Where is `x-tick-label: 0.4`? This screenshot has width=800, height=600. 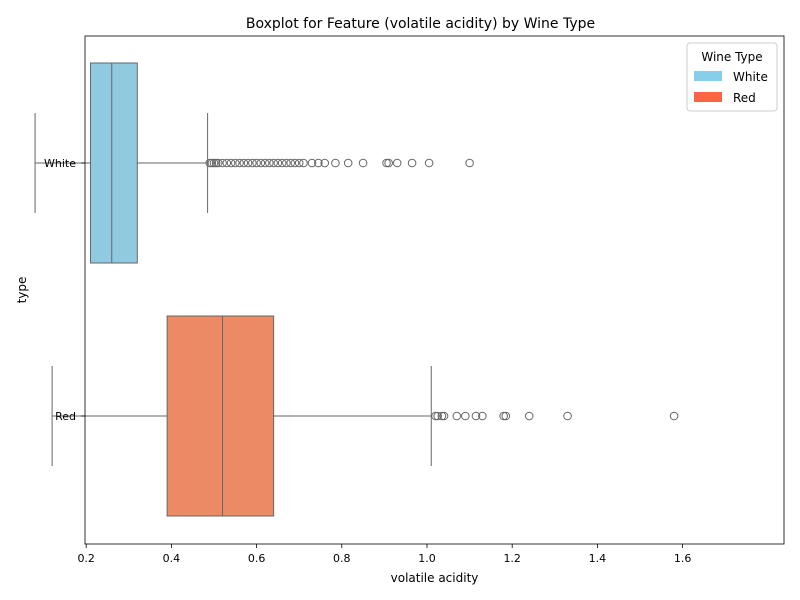
x-tick-label: 0.4 is located at coordinates (172, 558).